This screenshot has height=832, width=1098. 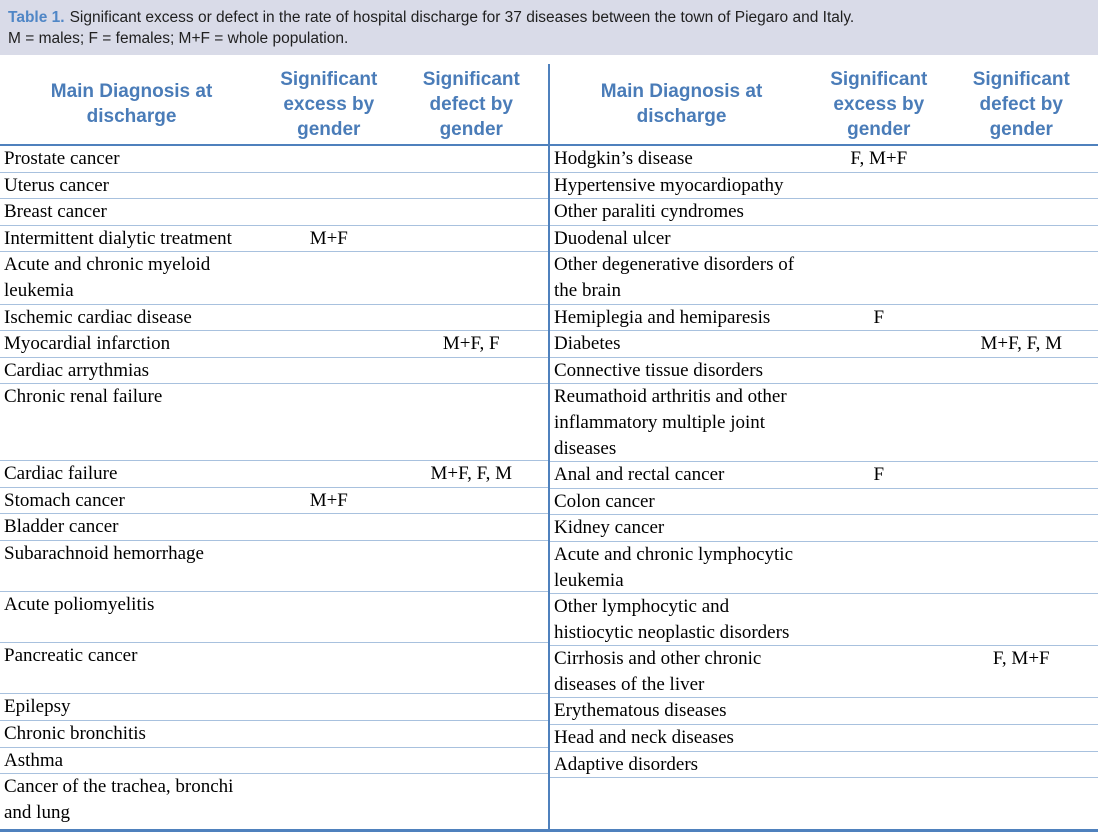 What do you see at coordinates (274, 423) in the screenshot?
I see `table-row: Chronic renal failure` at bounding box center [274, 423].